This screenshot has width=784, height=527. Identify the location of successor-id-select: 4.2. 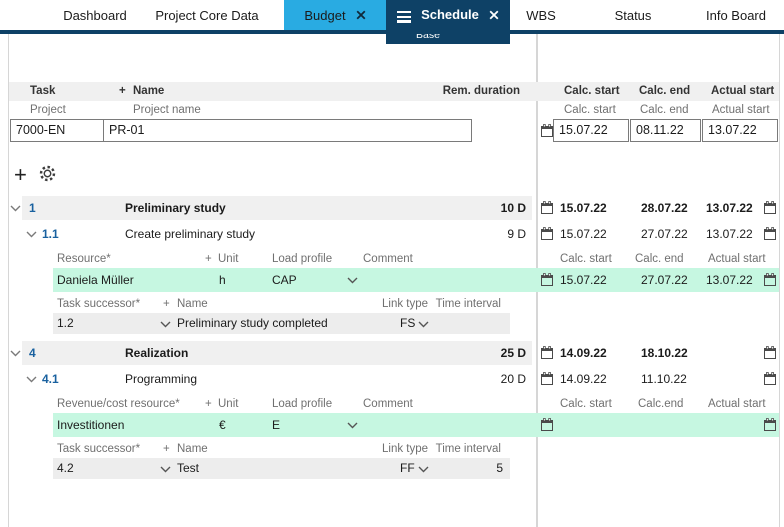
(65, 468).